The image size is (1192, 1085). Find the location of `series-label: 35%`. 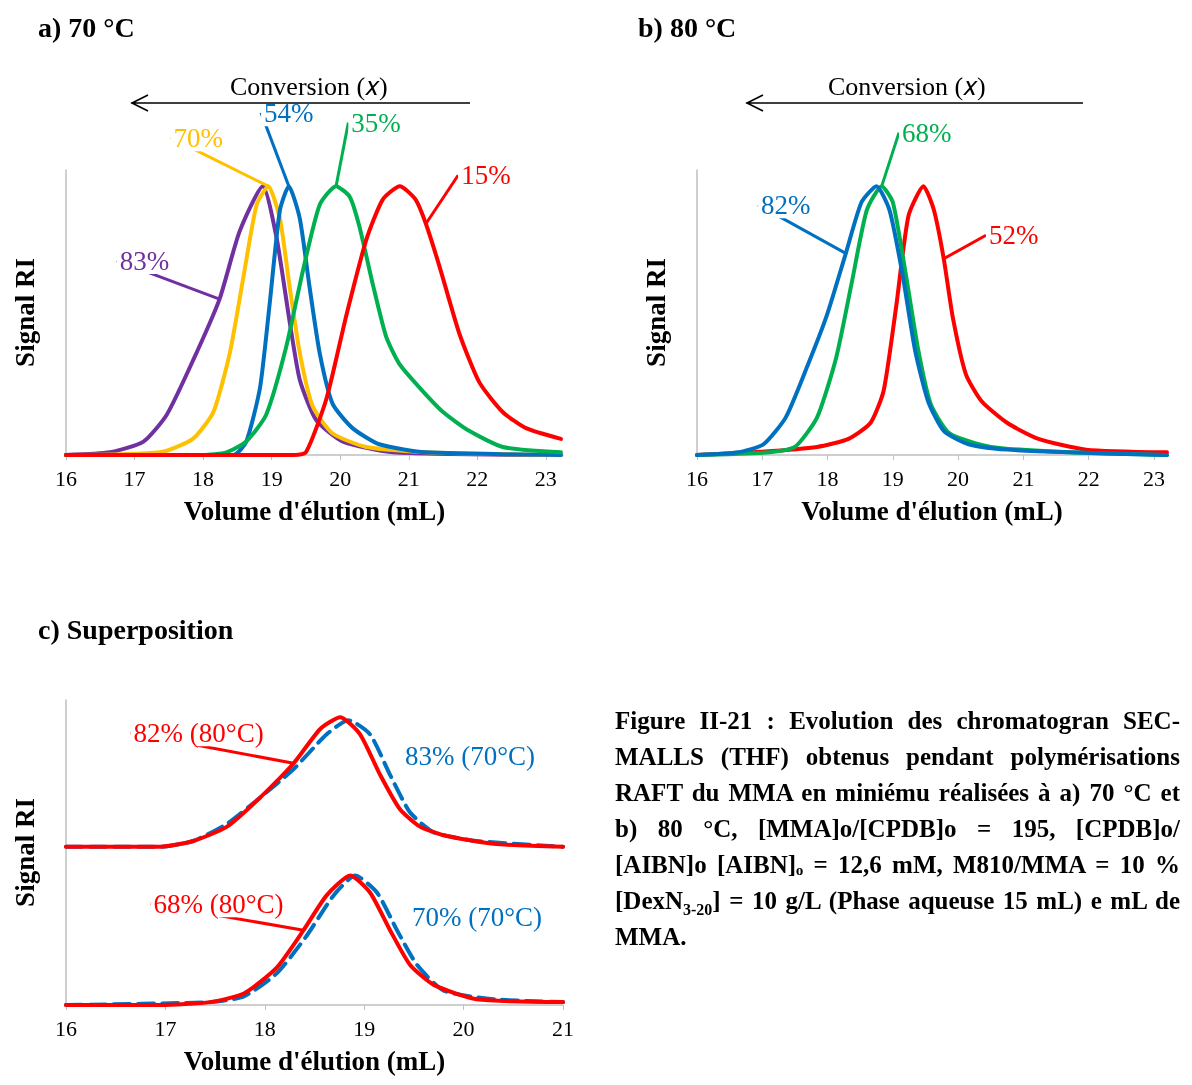

series-label: 35% is located at coordinates (376, 122).